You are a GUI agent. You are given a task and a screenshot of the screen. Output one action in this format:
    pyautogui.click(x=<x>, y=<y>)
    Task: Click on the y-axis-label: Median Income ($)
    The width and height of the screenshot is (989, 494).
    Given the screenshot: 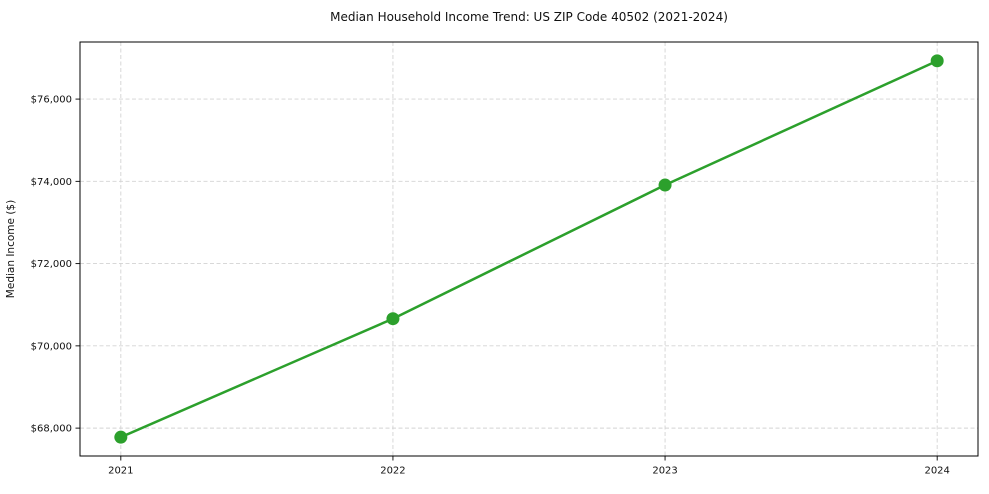 What is the action you would take?
    pyautogui.click(x=11, y=249)
    